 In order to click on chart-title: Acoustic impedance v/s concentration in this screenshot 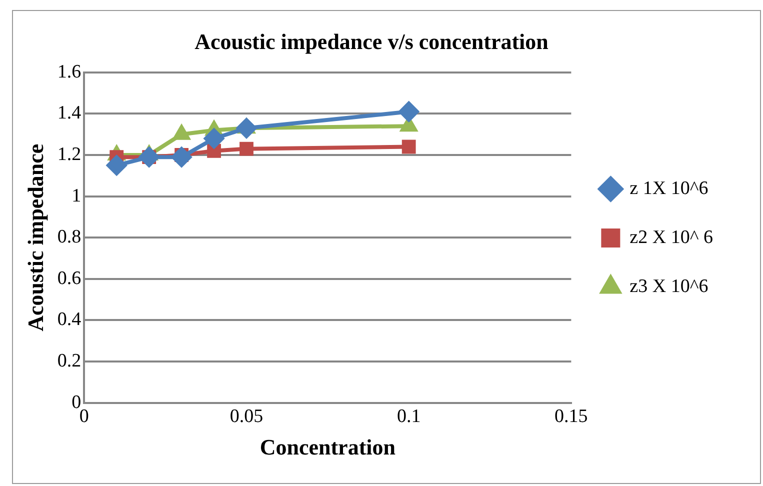, I will do `click(371, 41)`.